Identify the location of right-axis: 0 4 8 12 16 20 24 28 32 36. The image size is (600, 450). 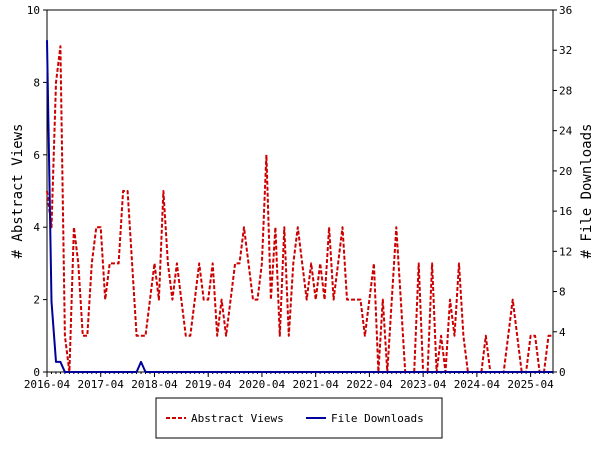
(563, 191).